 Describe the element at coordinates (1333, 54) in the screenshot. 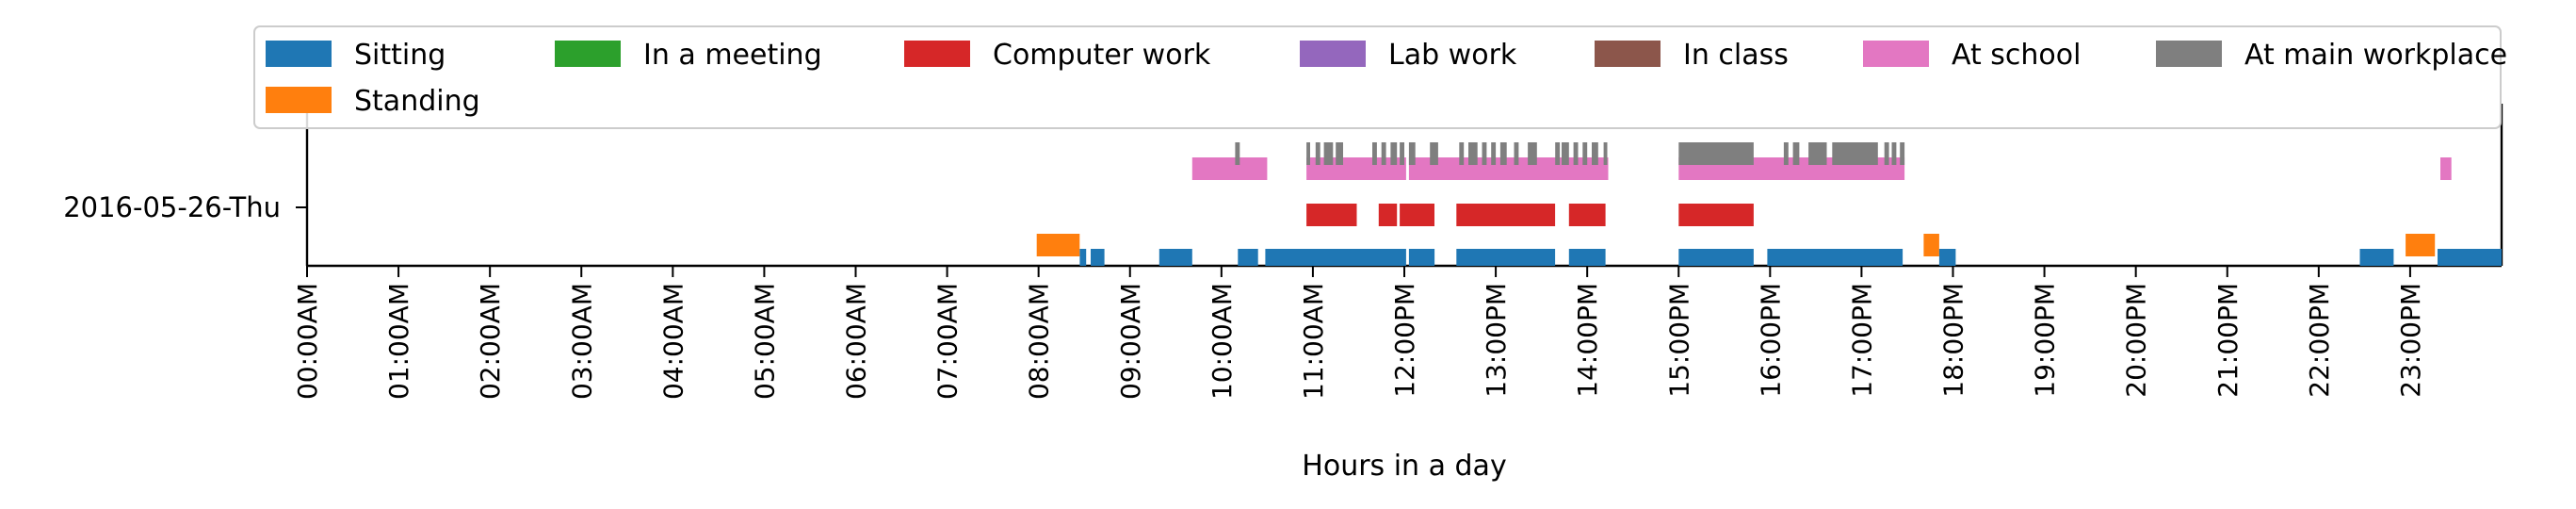

I see `legend-swatch-lab-work` at that location.